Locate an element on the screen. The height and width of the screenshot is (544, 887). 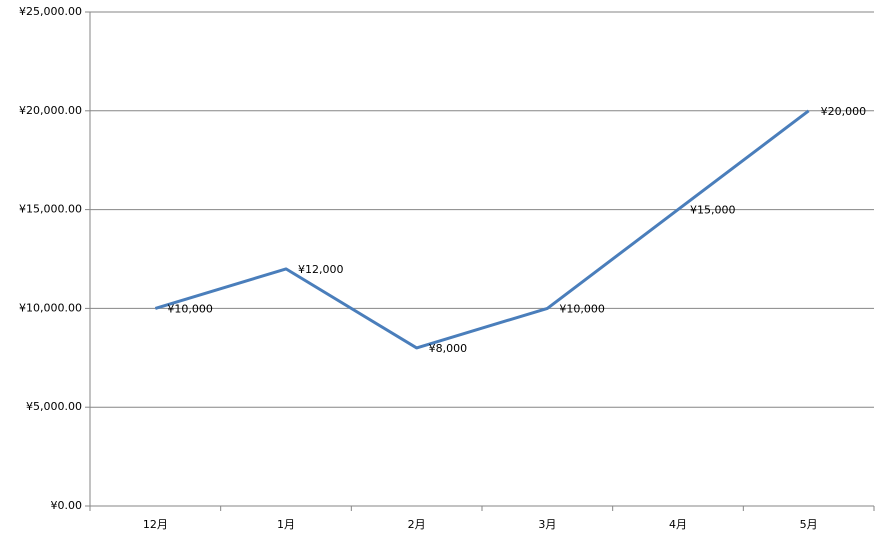
x-tick-label: 12月 is located at coordinates (155, 524).